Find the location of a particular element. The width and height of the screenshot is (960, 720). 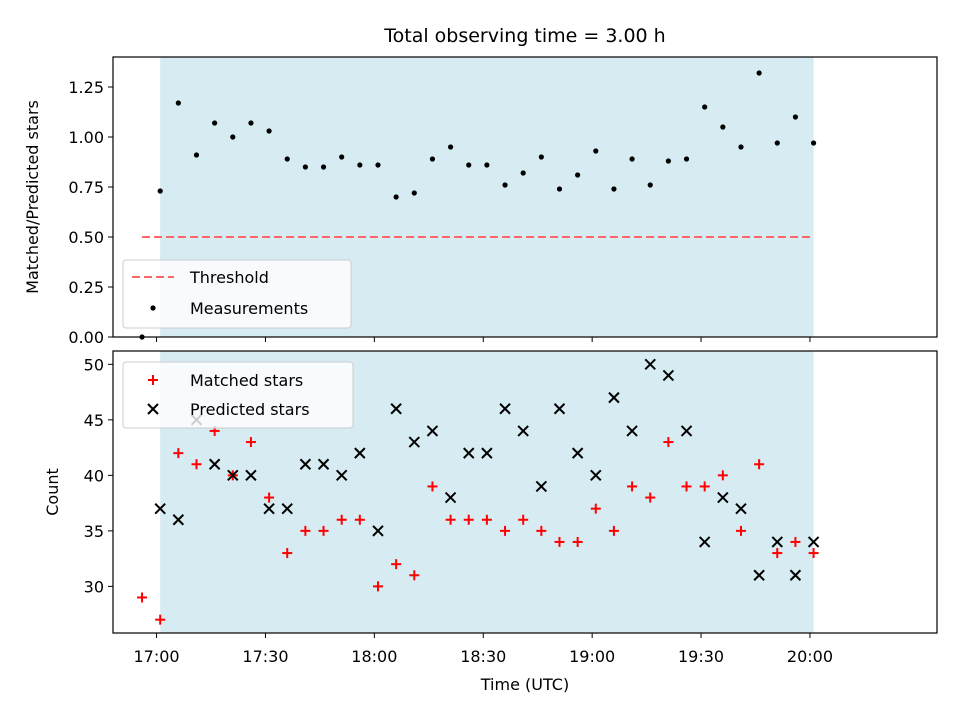

x-tick-label: 19:30 is located at coordinates (701, 656).